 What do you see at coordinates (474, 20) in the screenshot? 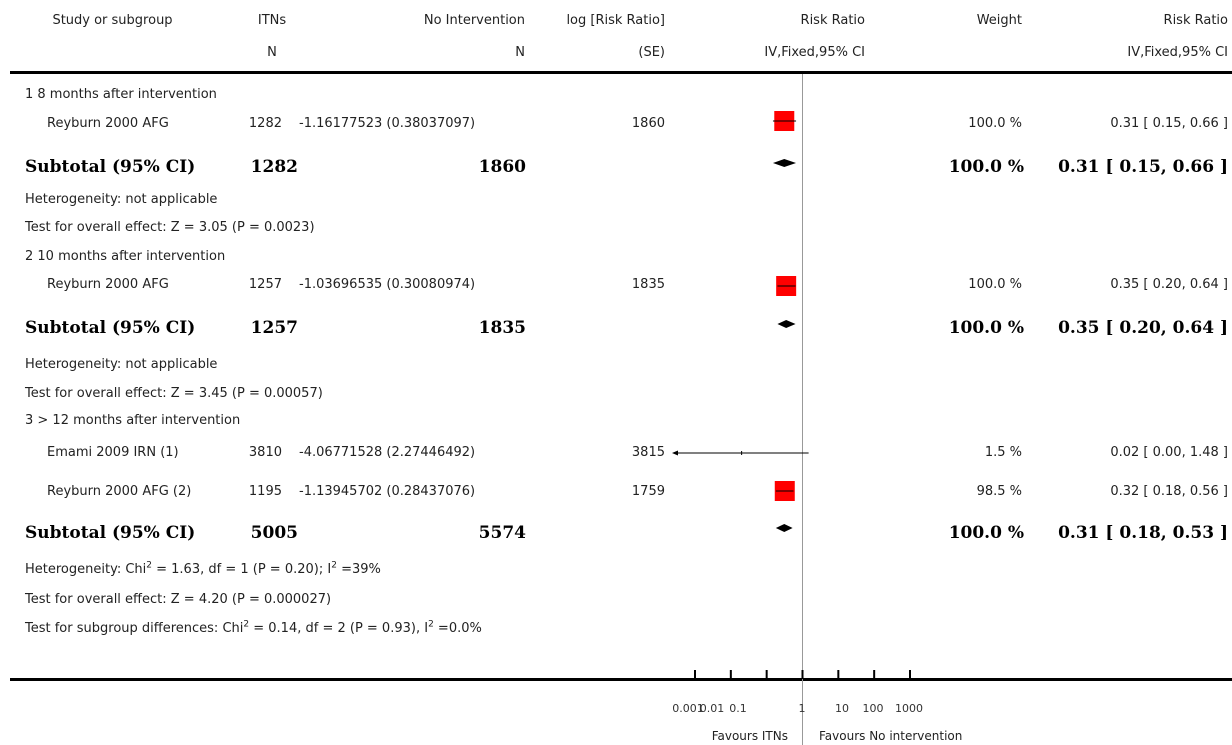
I see `header-no-intervention: No Intervention` at bounding box center [474, 20].